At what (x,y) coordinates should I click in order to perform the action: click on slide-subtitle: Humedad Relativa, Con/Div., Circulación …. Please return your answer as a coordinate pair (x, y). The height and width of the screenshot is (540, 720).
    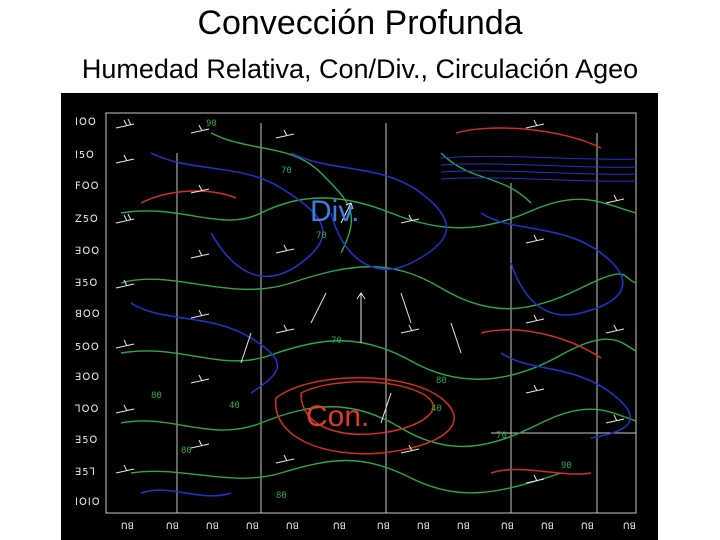
    Looking at the image, I should click on (360, 69).